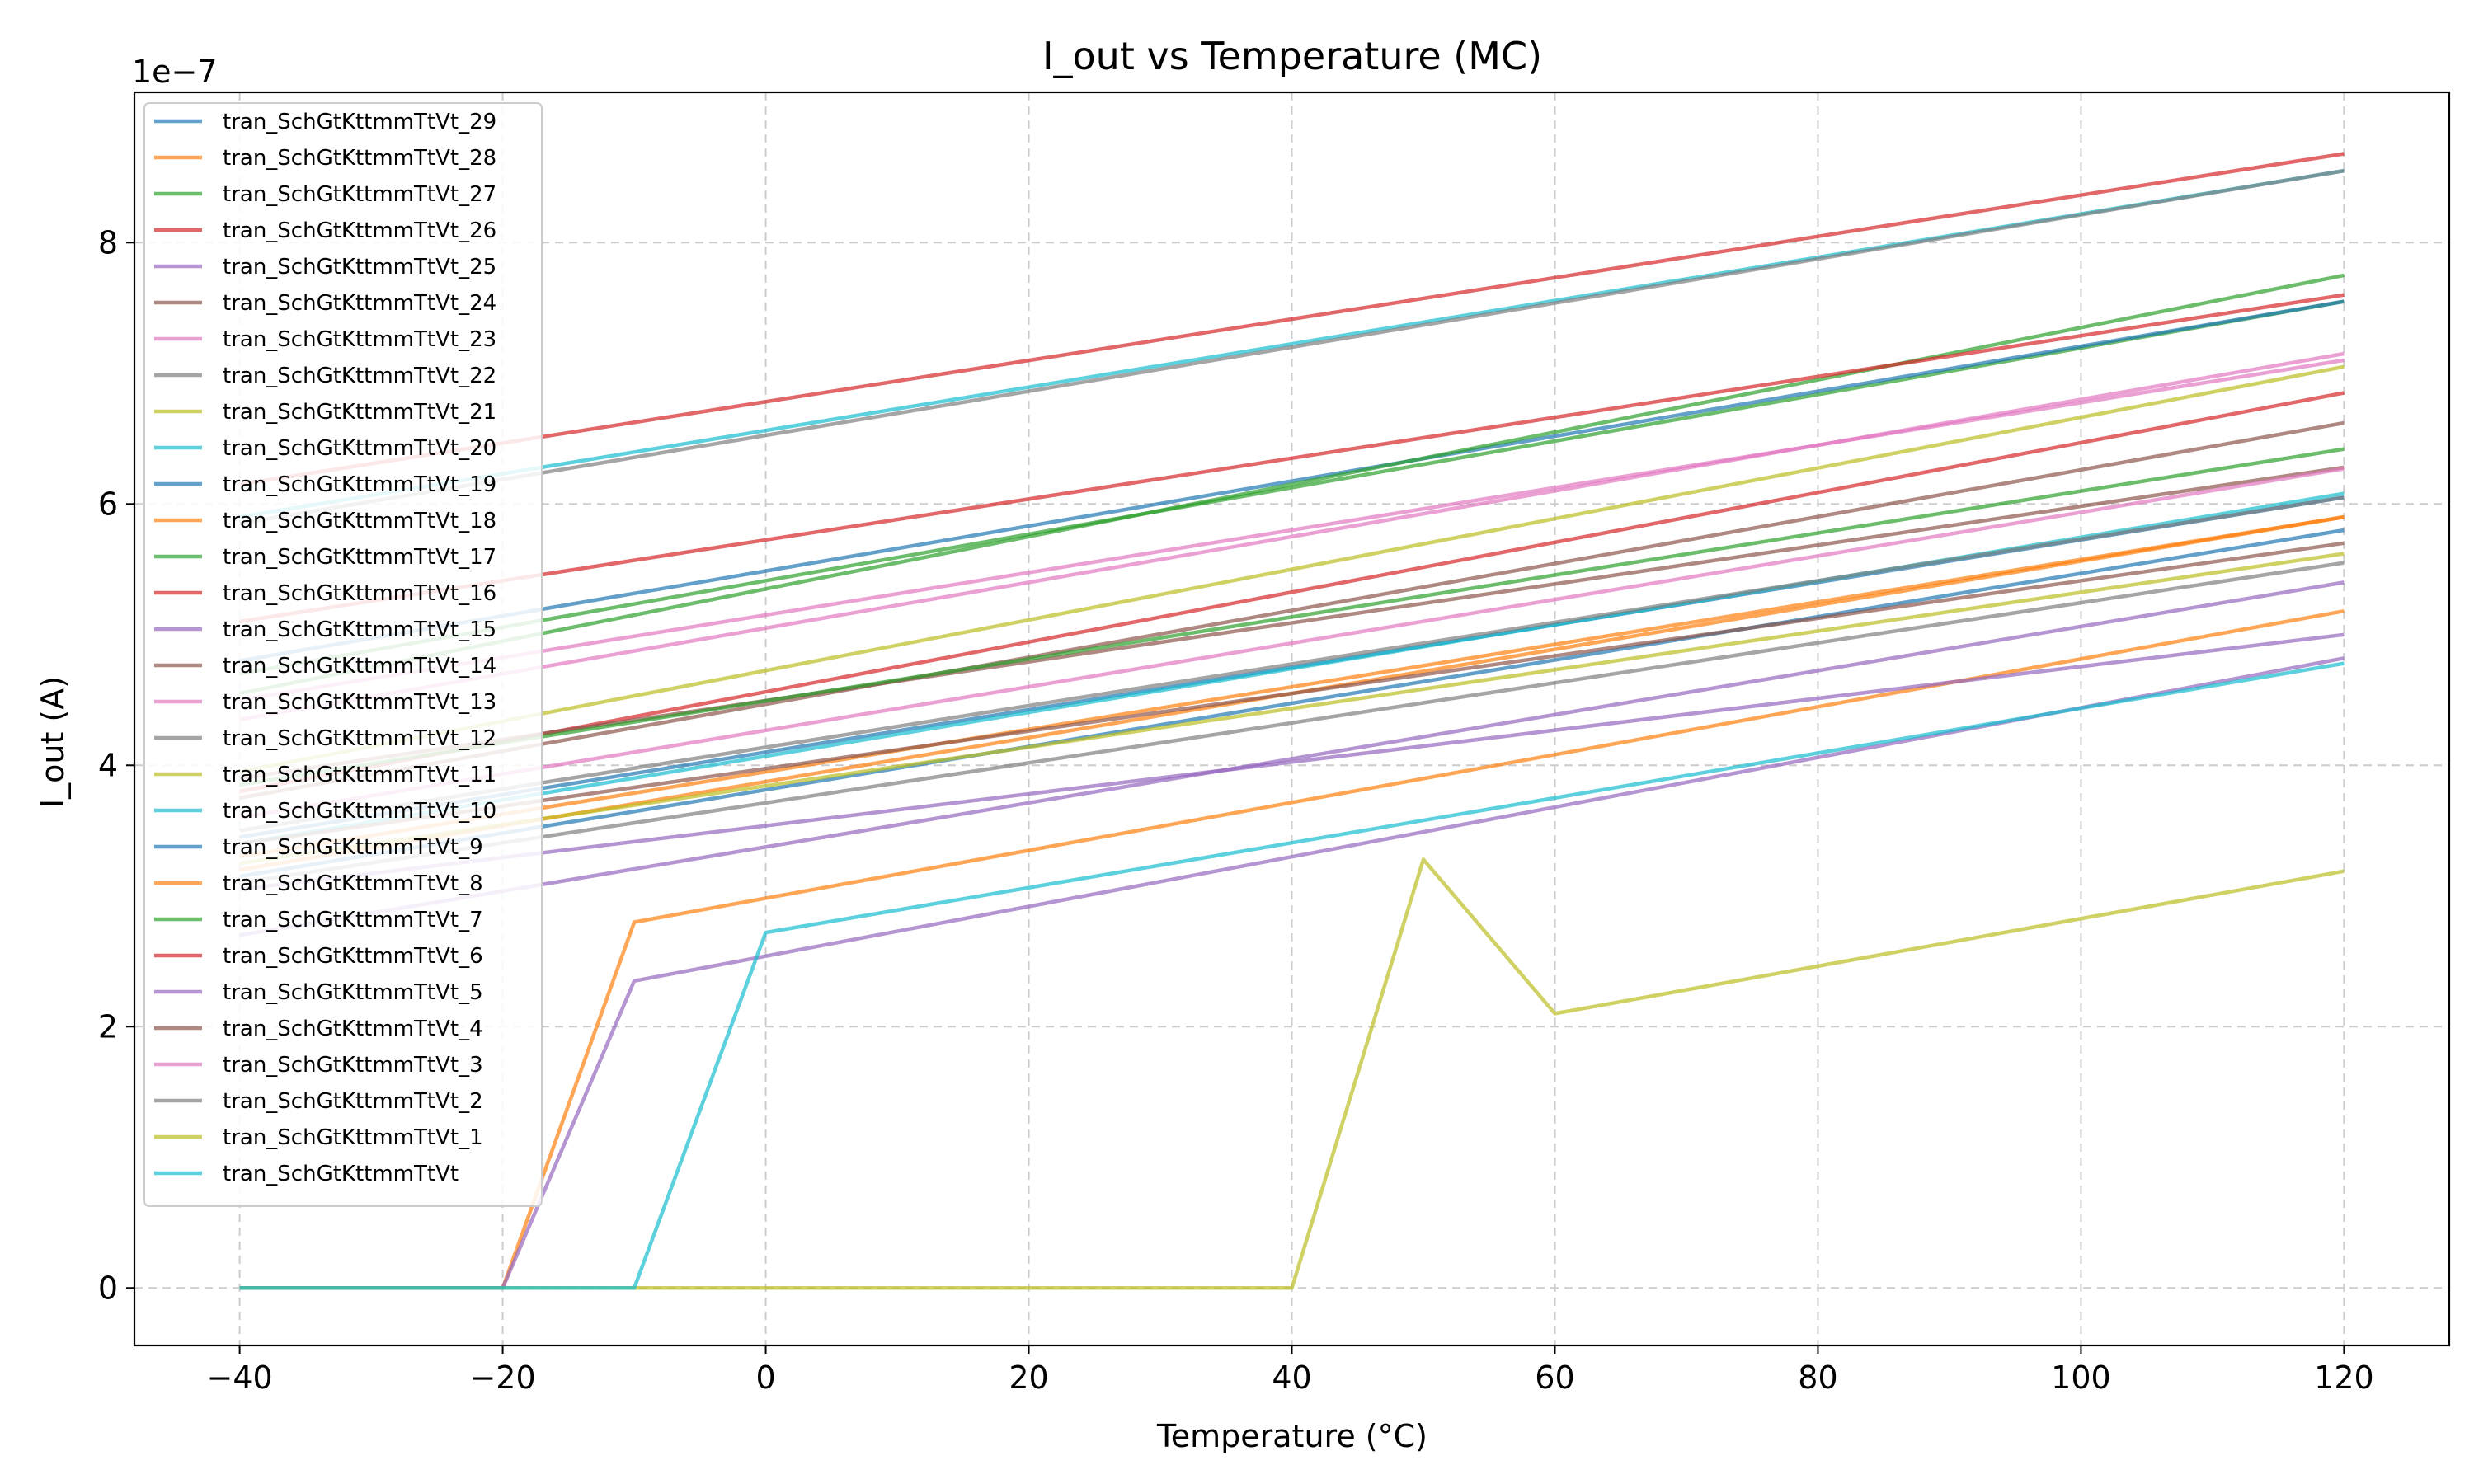  What do you see at coordinates (359, 702) in the screenshot?
I see `legend-entry: tran_SchGtKttmmTtVt_13` at bounding box center [359, 702].